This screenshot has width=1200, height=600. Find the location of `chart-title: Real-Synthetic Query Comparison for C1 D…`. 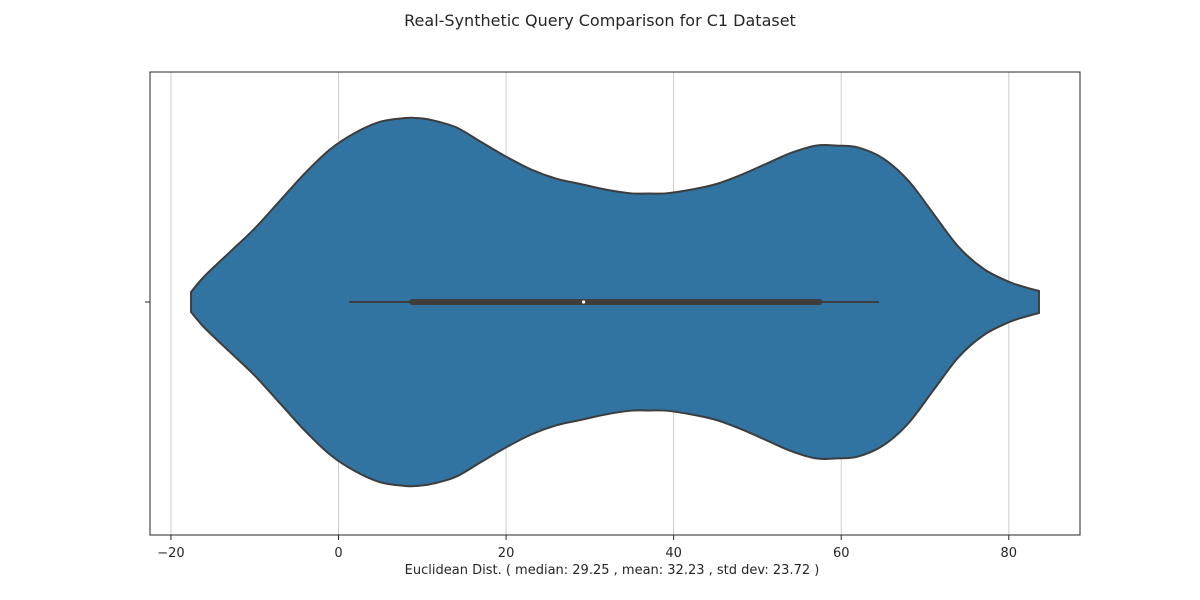

chart-title: Real-Synthetic Query Comparison for C1 D… is located at coordinates (600, 20).